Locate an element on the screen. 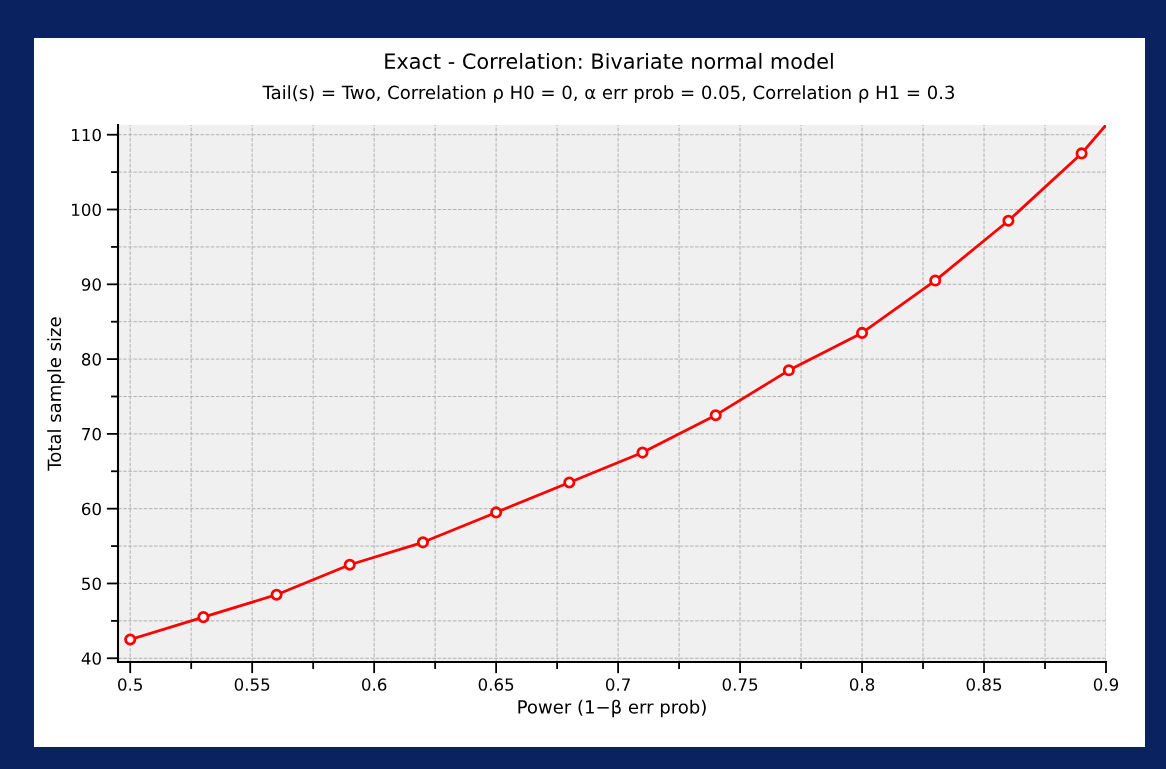 The image size is (1166, 769). y-tick-label: 40 is located at coordinates (91, 658).